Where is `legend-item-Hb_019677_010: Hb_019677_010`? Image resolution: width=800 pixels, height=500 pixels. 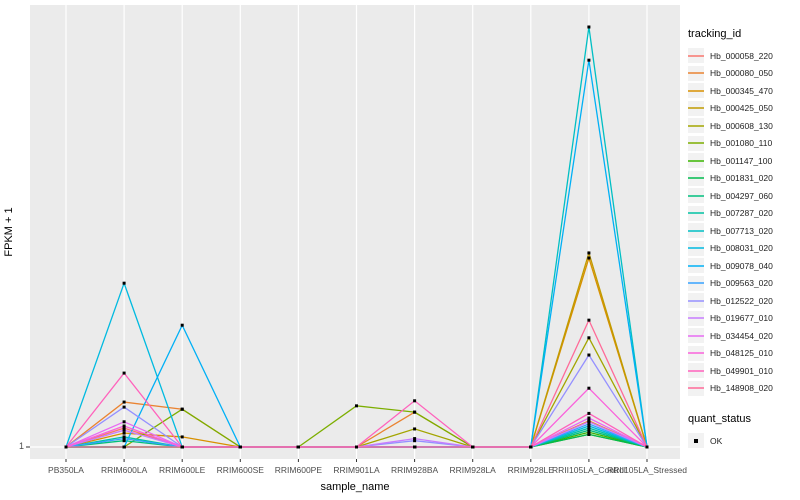
legend-item-Hb_019677_010: Hb_019677_010 is located at coordinates (744, 319).